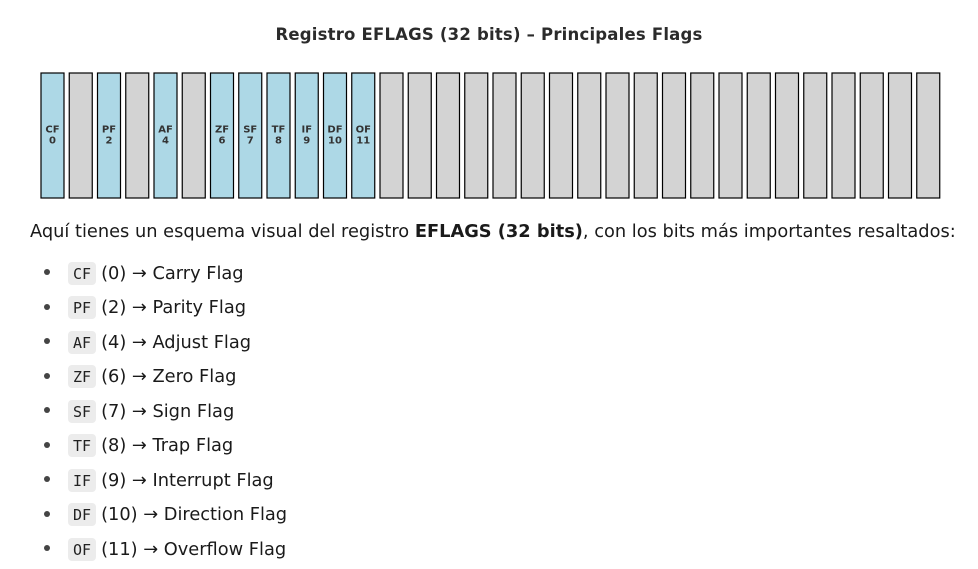  I want to click on flag-bit-name: SF, so click(250, 130).